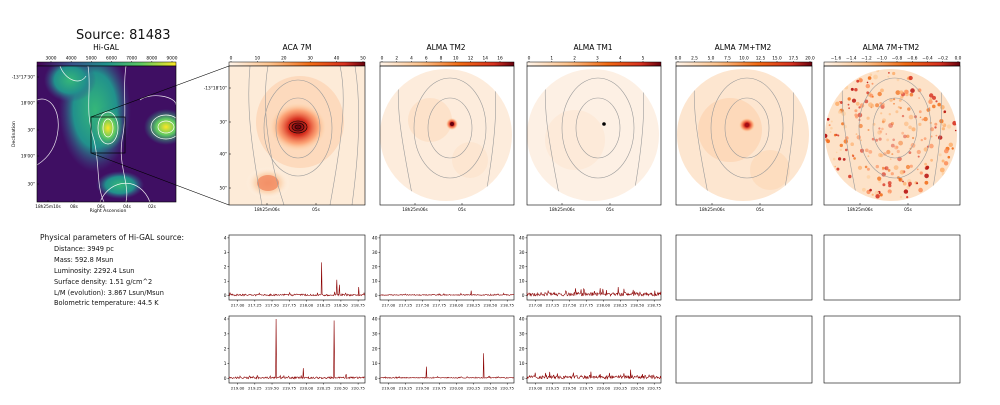 The width and height of the screenshot is (1000, 405). Describe the element at coordinates (106, 64) in the screenshot. I see `colorbar-higal` at that location.